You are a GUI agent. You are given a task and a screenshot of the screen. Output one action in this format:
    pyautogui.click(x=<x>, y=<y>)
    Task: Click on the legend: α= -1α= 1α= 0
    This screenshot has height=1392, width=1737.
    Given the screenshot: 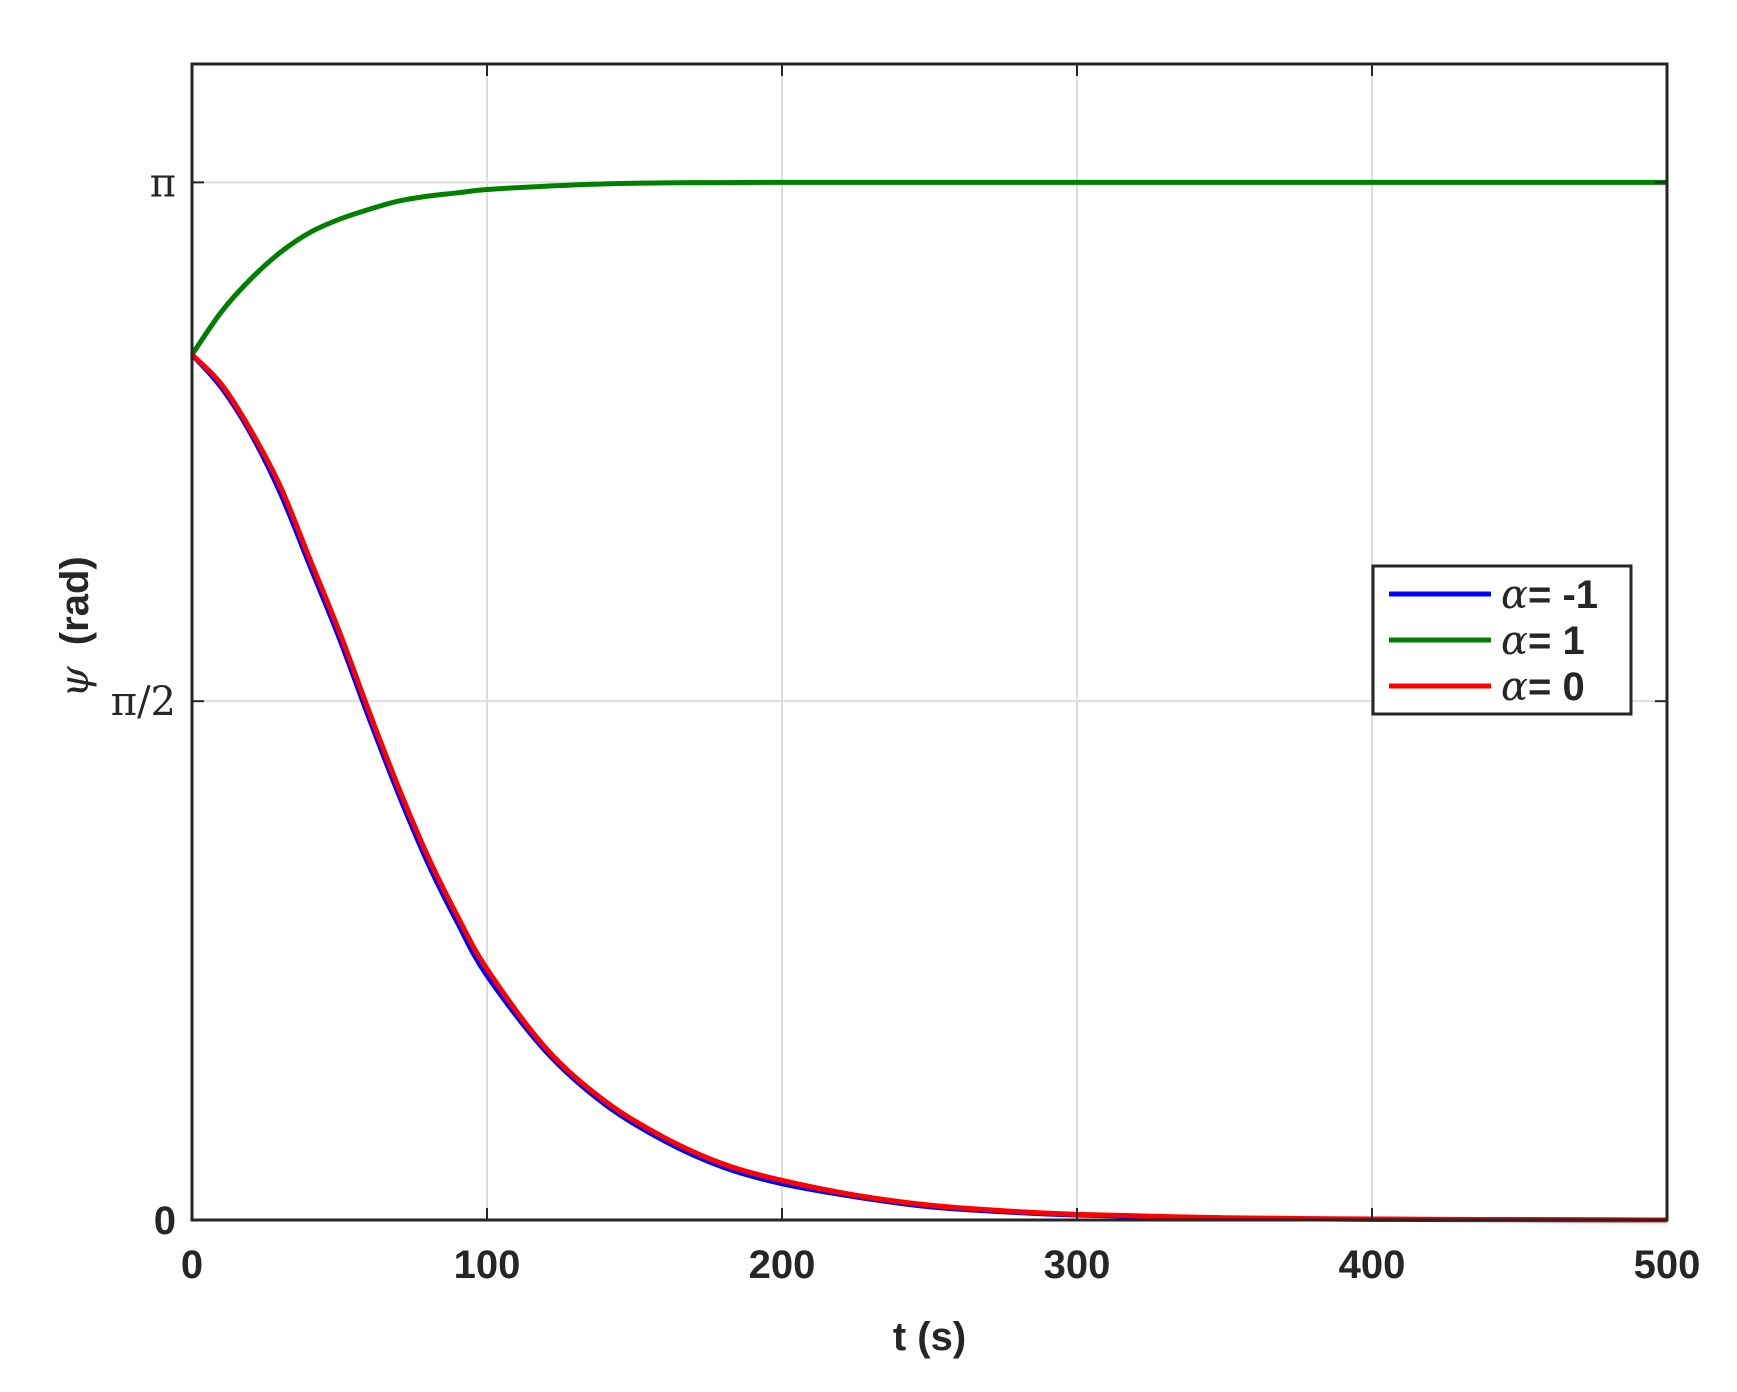 What is the action you would take?
    pyautogui.click(x=1502, y=640)
    